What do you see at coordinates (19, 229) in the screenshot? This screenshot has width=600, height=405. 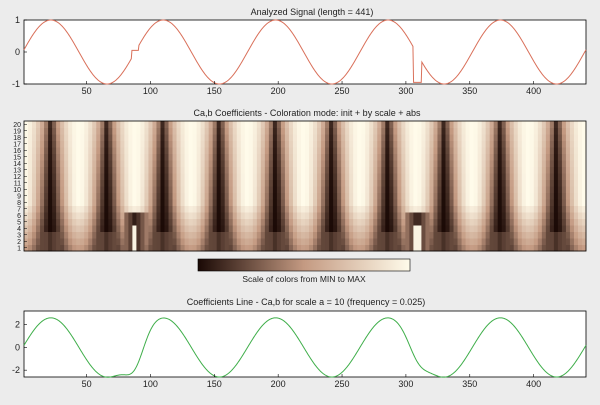 I see `heatmap-ytick-label: 4` at bounding box center [19, 229].